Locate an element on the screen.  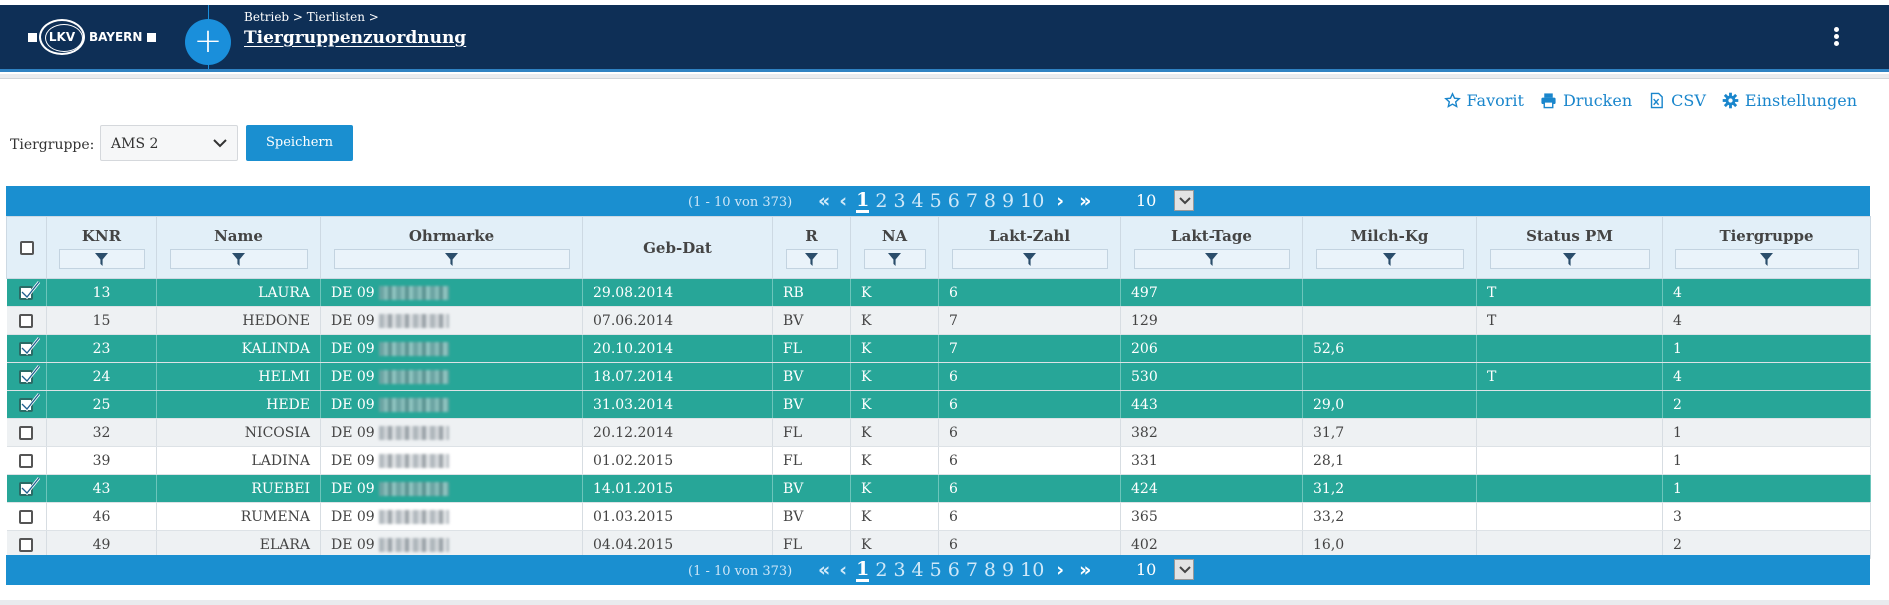
col-r: R is located at coordinates (811, 247).